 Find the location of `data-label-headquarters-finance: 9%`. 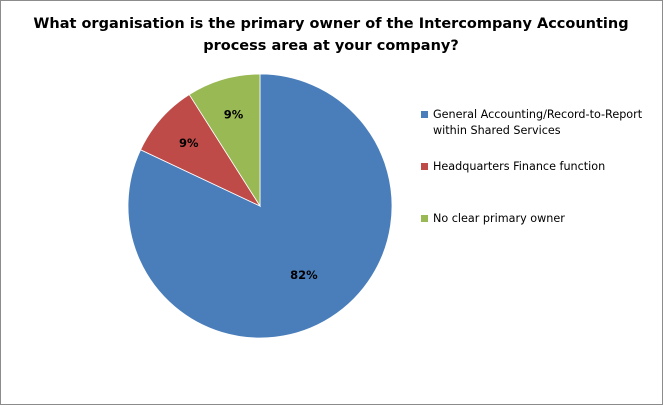

data-label-headquarters-finance: 9% is located at coordinates (189, 143).